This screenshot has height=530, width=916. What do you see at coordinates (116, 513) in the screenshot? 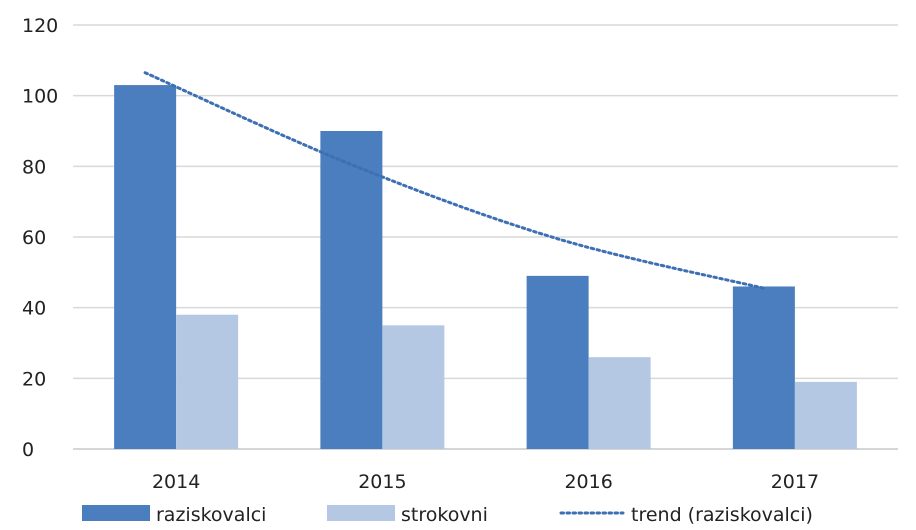
I see `legend-swatch-raziskovalci` at bounding box center [116, 513].